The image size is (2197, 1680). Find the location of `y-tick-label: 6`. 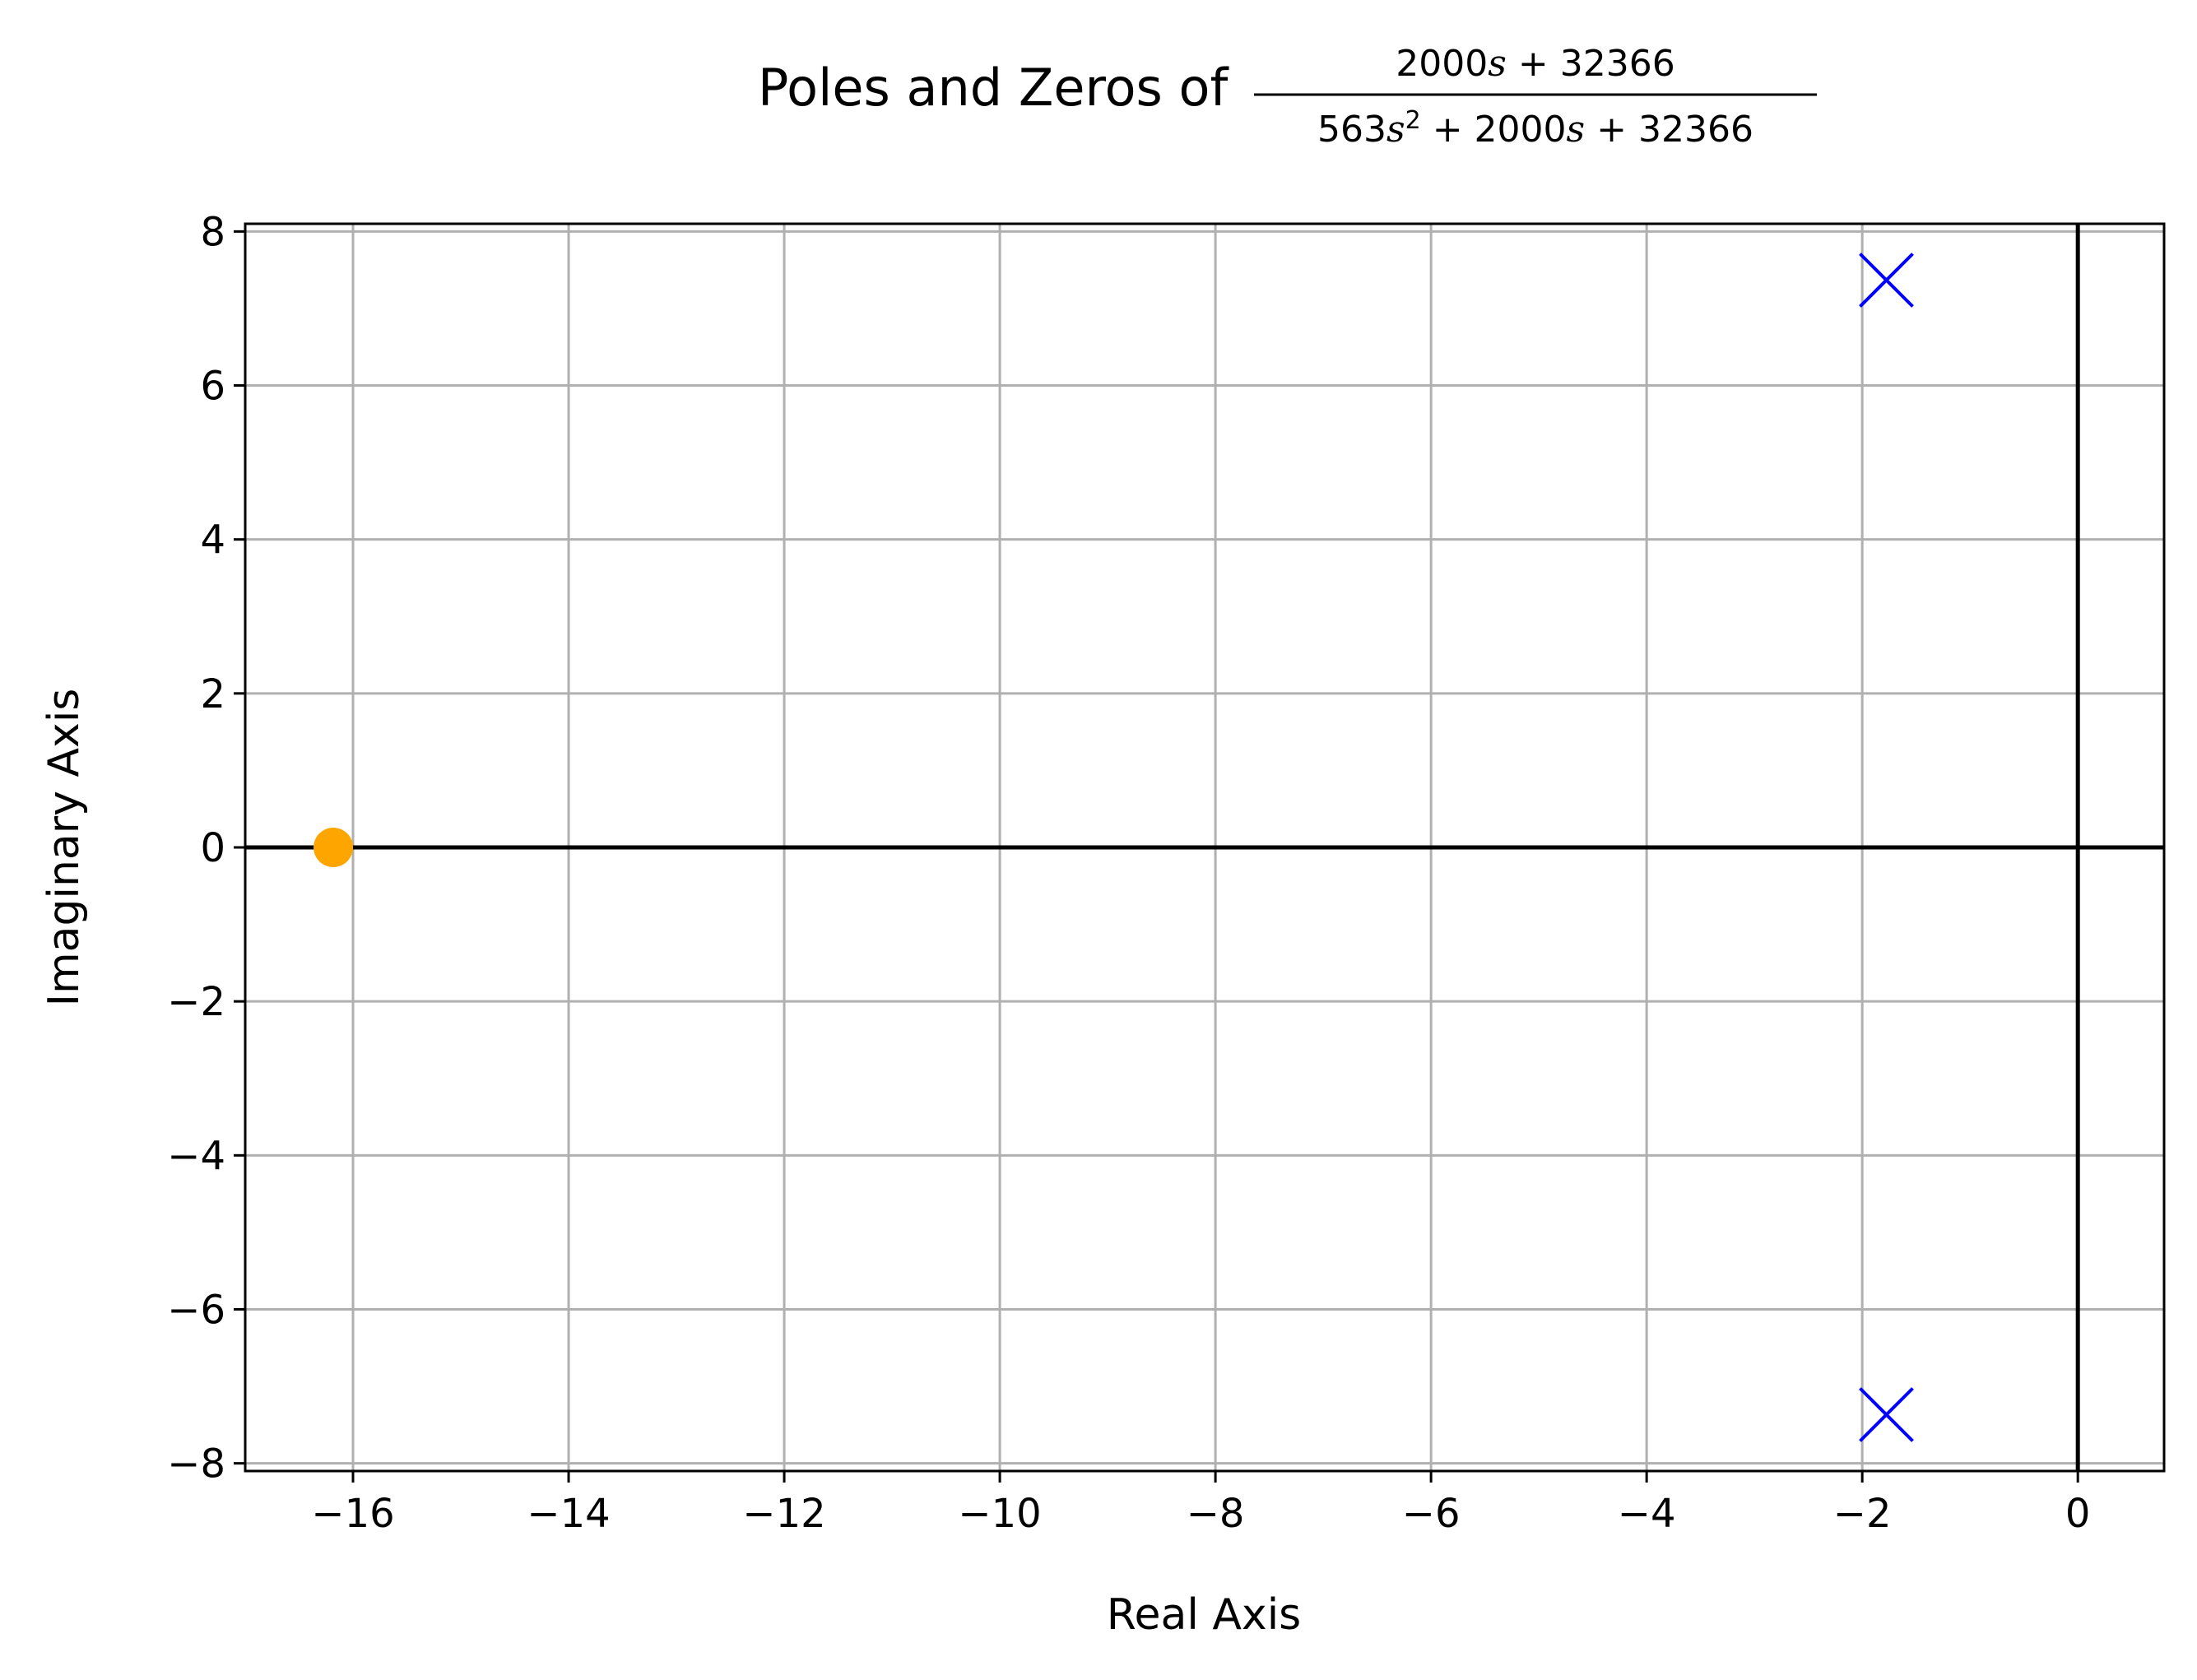

y-tick-label: 6 is located at coordinates (212, 387).